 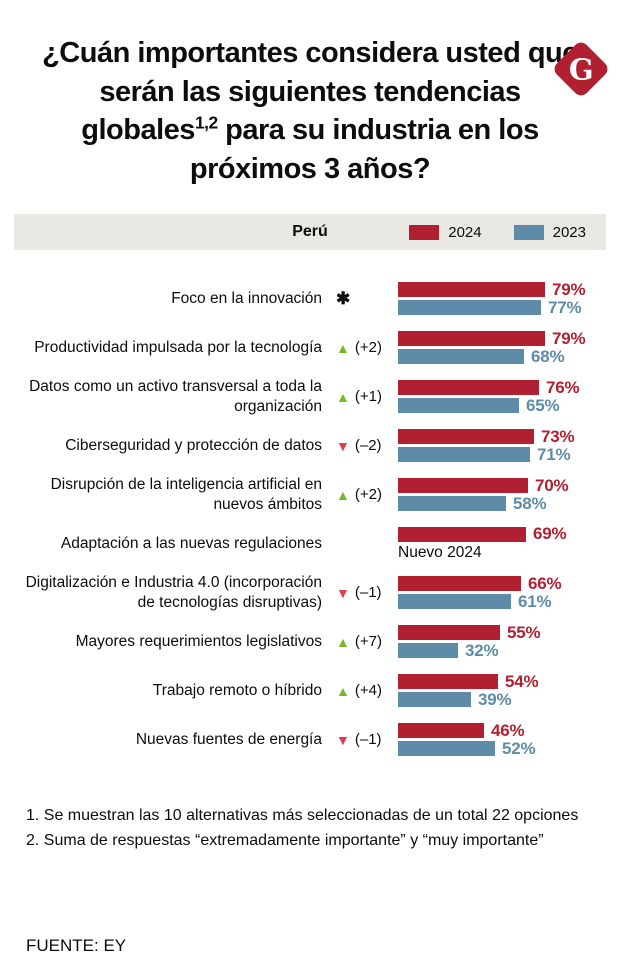 I want to click on bar-2024-value: 54%, so click(x=522, y=681).